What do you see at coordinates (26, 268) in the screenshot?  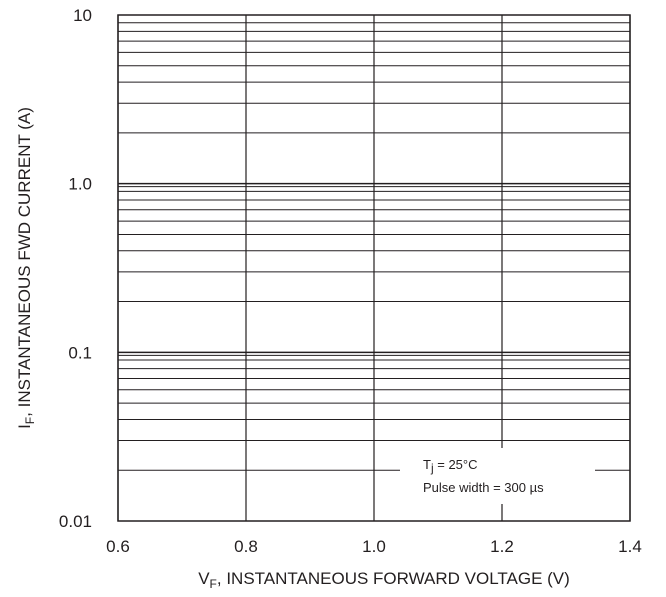 I see `y-axis-title: IF, INSTANTANEOUS FWD CURRENT (A)` at bounding box center [26, 268].